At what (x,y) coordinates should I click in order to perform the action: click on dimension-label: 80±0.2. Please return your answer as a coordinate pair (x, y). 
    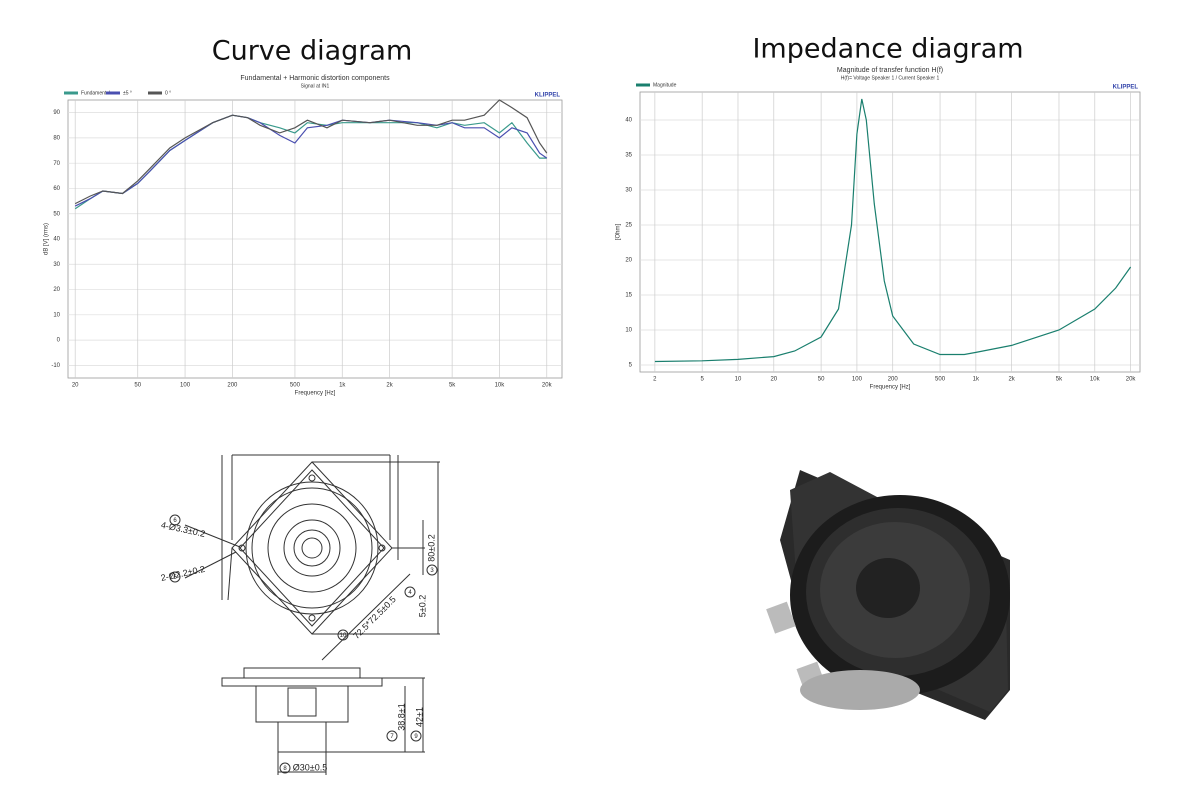
    Looking at the image, I should click on (431, 547).